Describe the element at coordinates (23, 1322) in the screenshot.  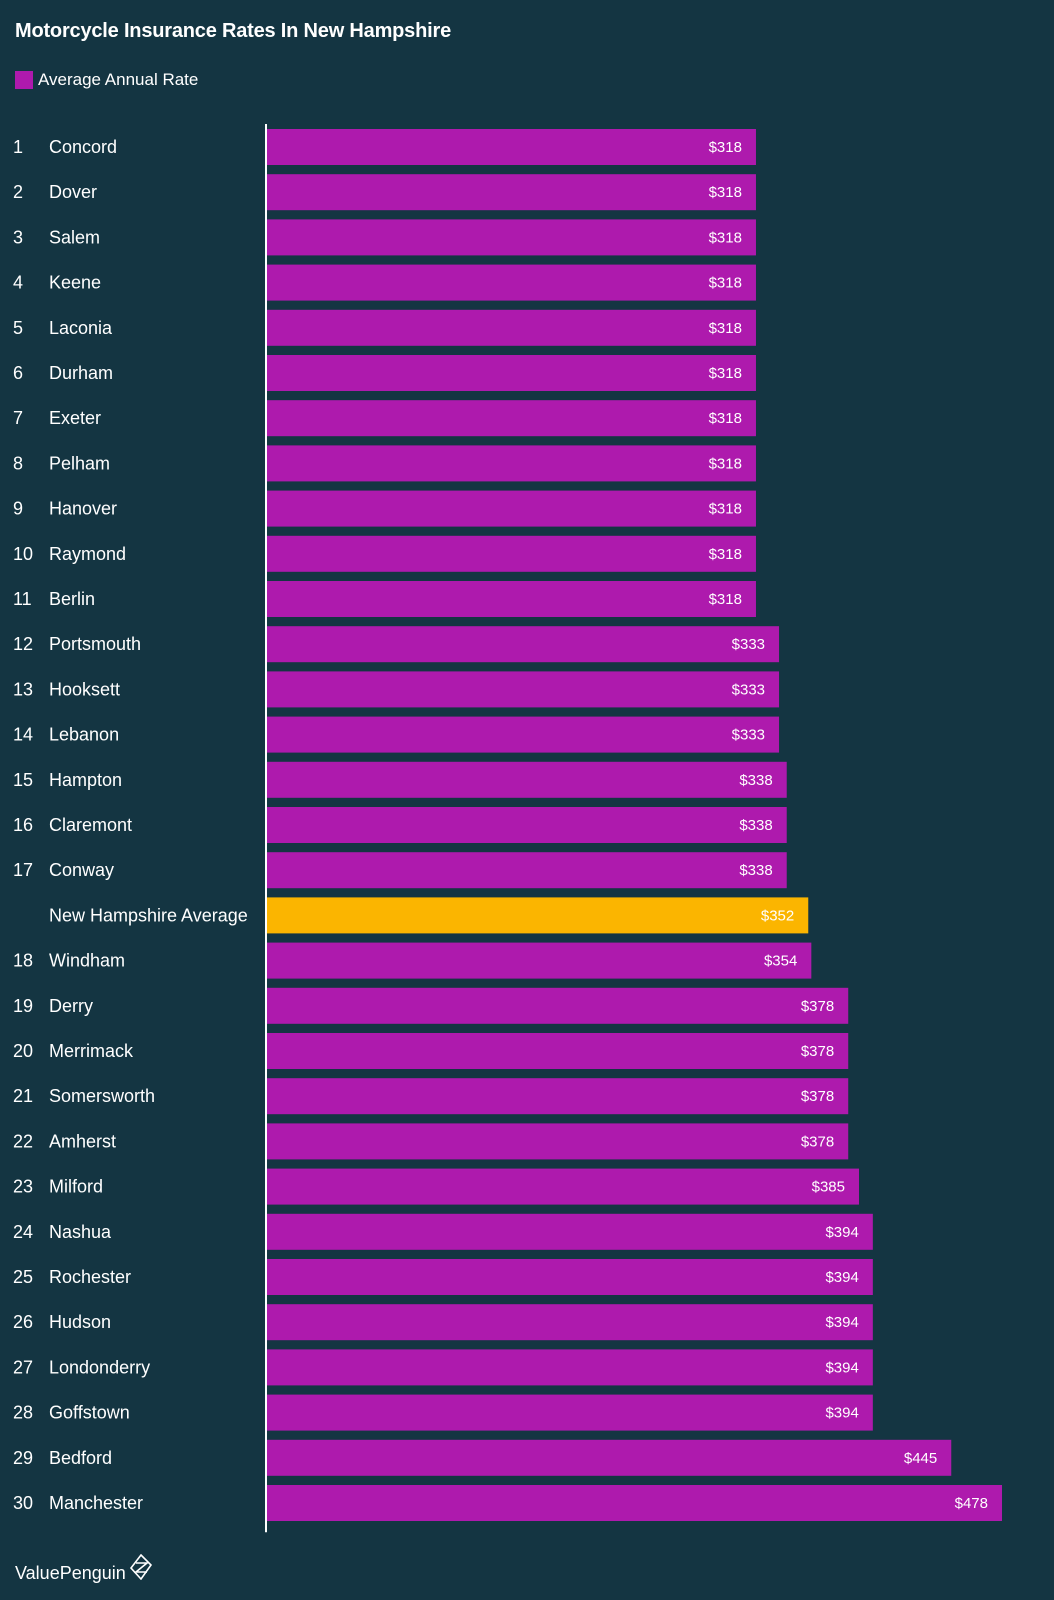
I see `rank-label: 26` at that location.